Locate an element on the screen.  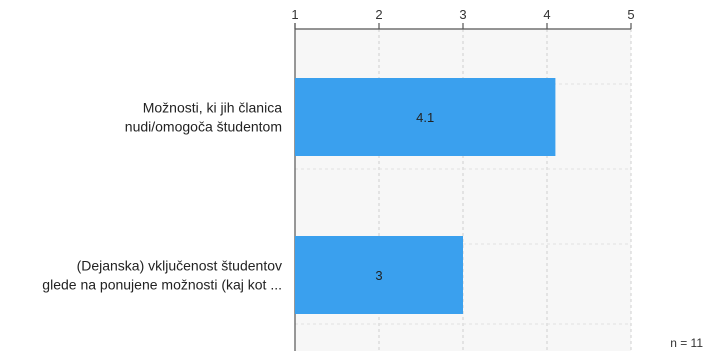
x-tick-label: 1 is located at coordinates (294, 14).